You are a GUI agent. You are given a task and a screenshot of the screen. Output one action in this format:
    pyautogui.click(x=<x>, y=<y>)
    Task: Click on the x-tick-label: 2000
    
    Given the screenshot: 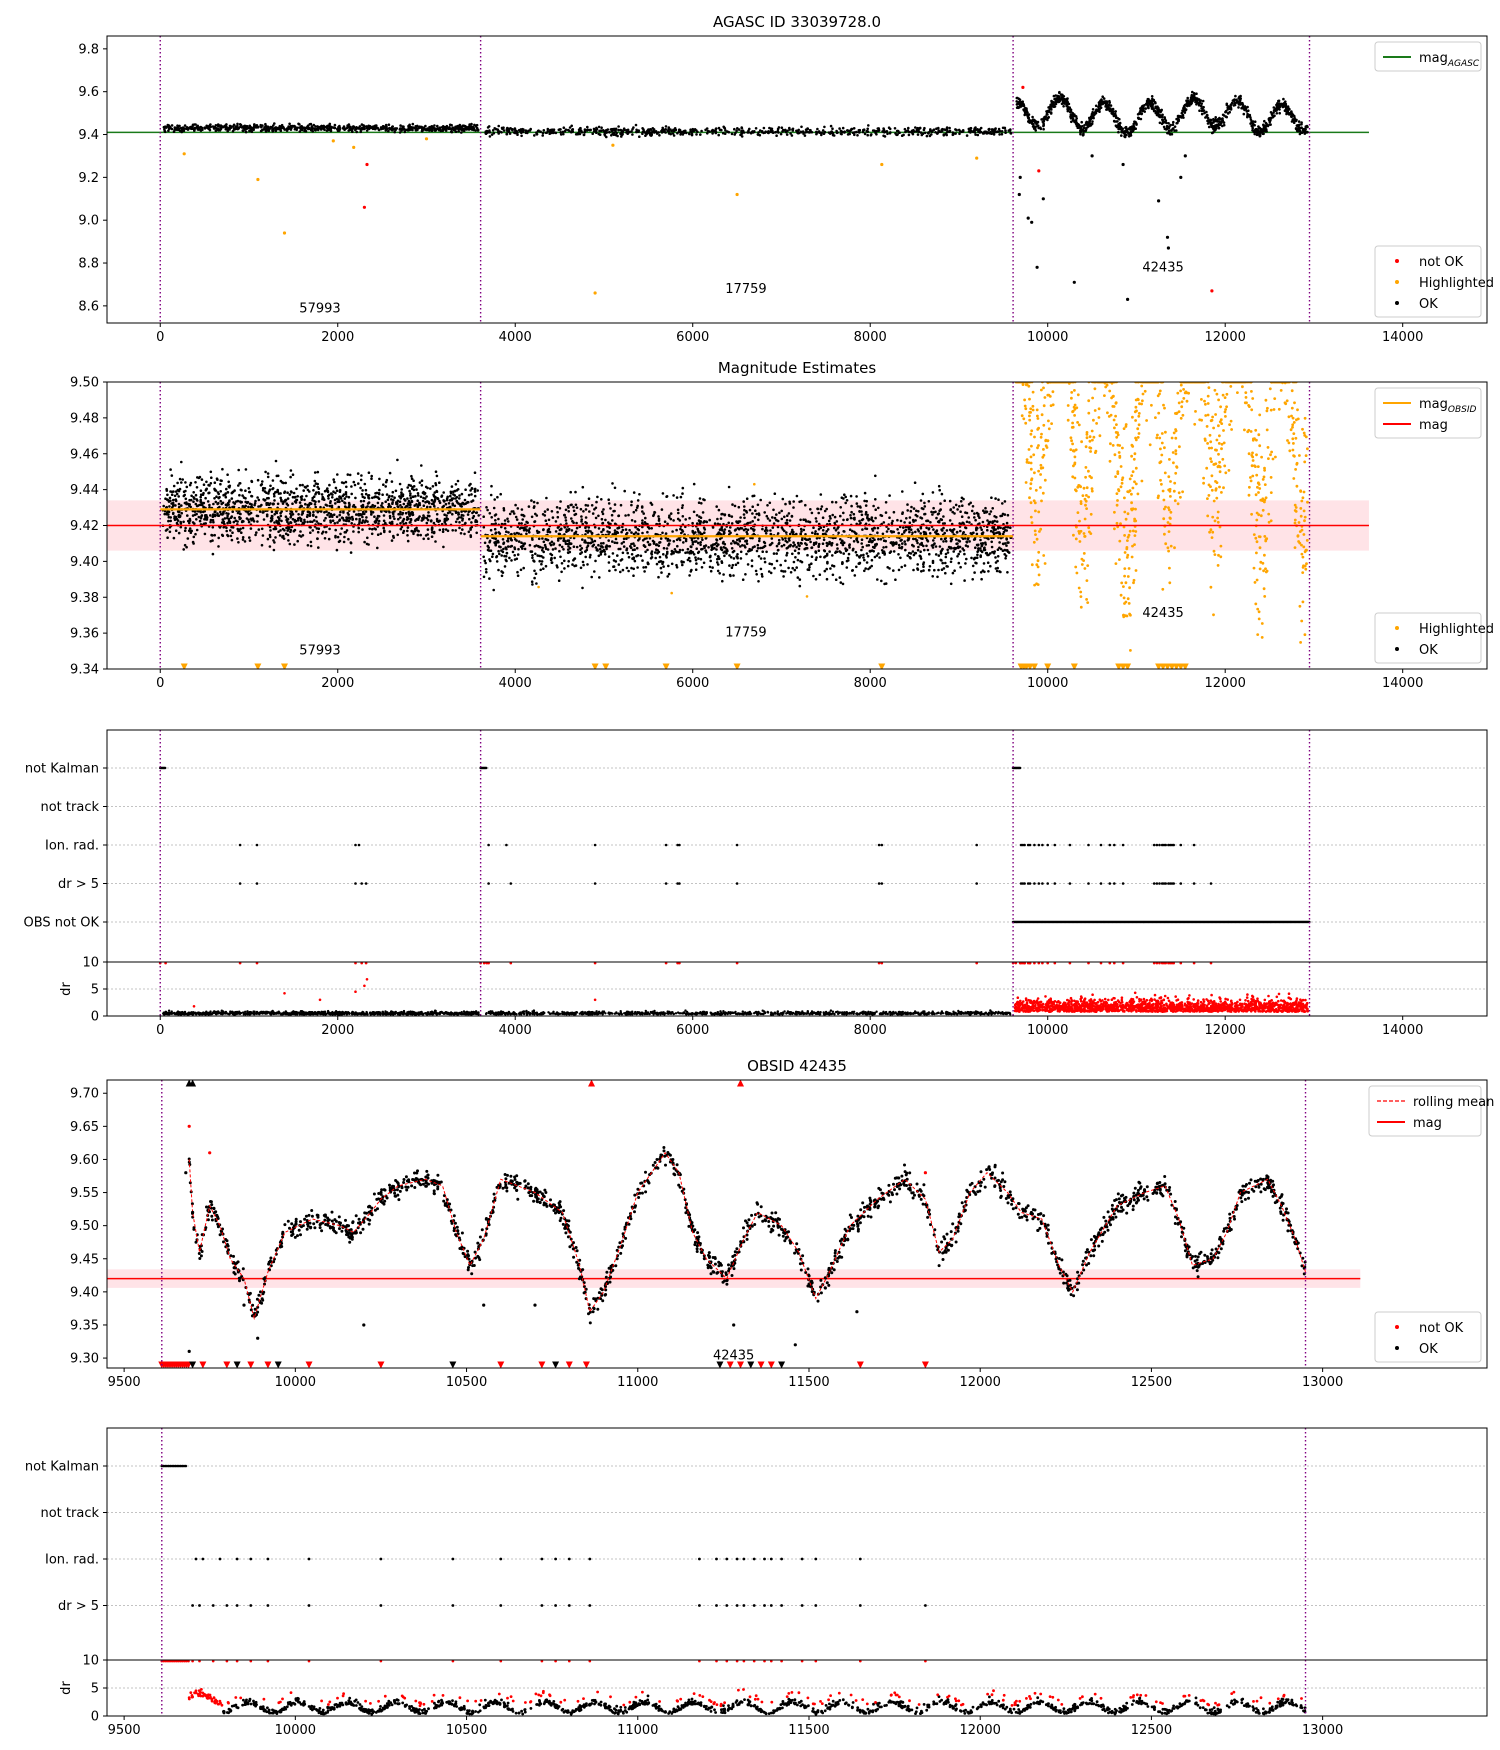 What is the action you would take?
    pyautogui.click(x=337, y=337)
    